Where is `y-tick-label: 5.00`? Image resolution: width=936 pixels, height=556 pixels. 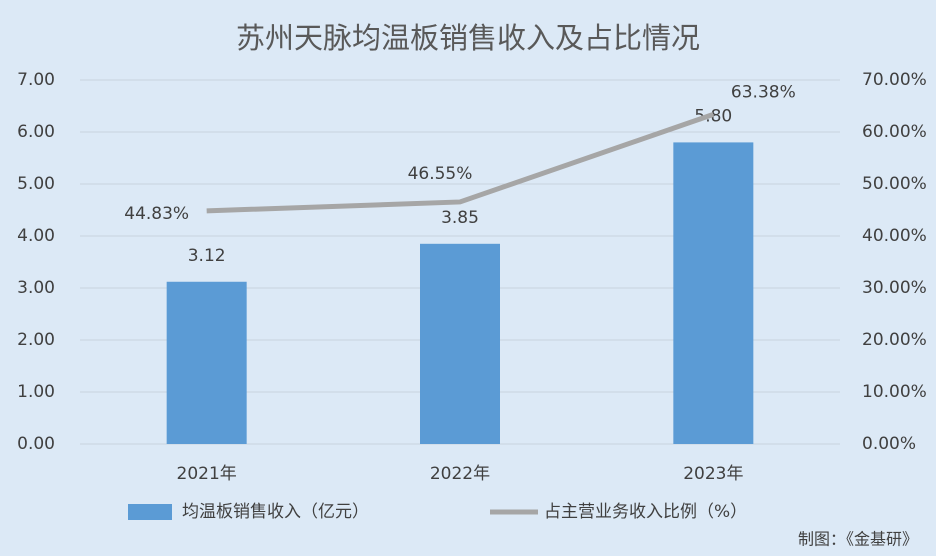
y-tick-label: 5.00 is located at coordinates (36, 184).